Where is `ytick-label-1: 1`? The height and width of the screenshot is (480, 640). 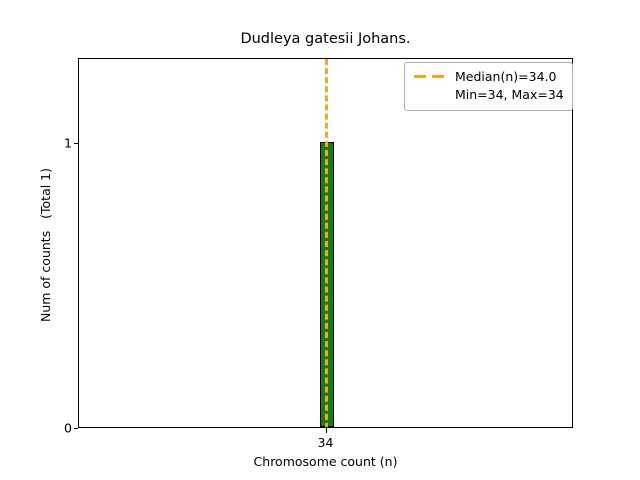
ytick-label-1: 1 is located at coordinates (68, 143).